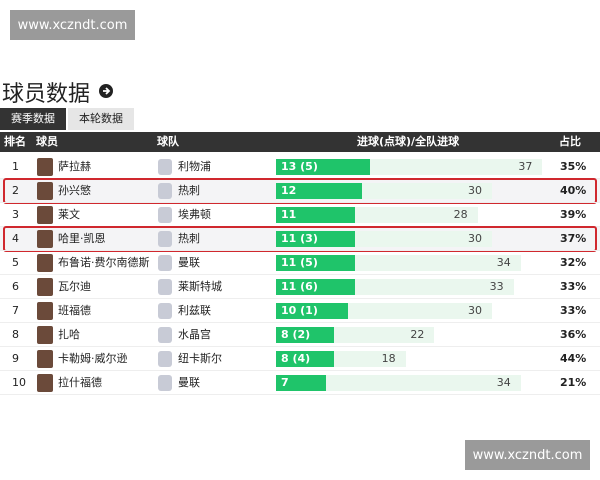 Image resolution: width=600 pixels, height=480 pixels. Describe the element at coordinates (15, 238) in the screenshot. I see `rank: 4` at that location.